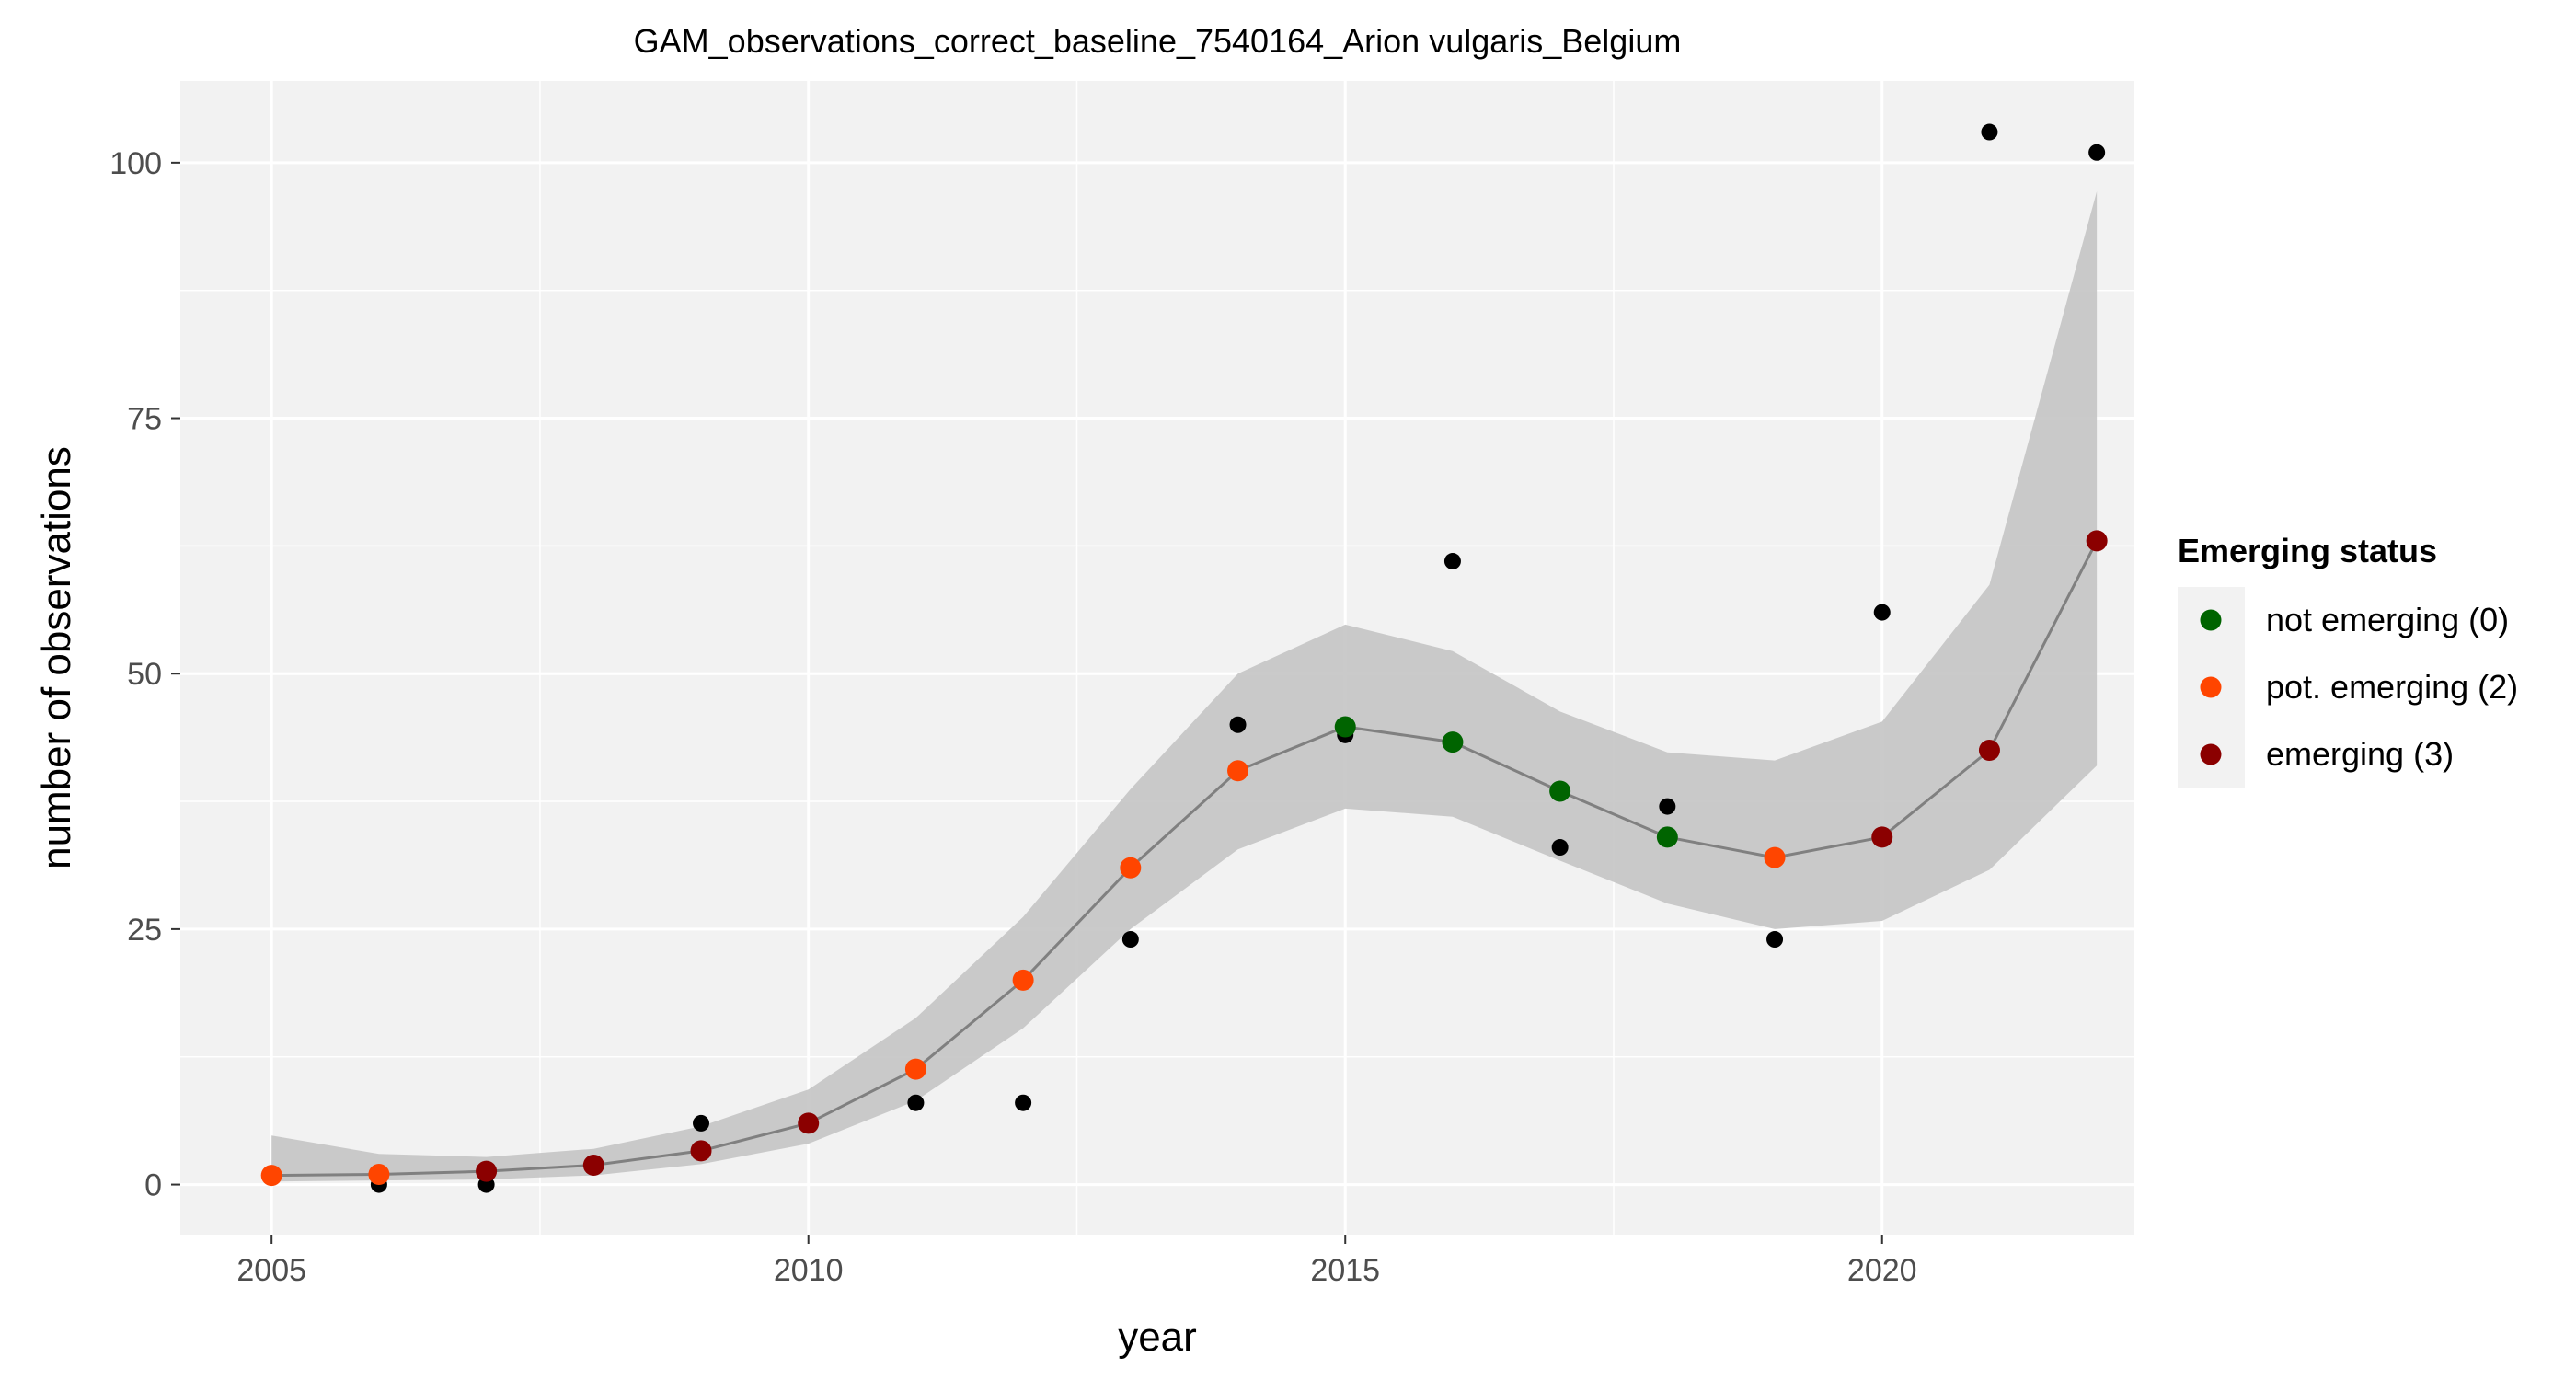 The width and height of the screenshot is (2576, 1380). What do you see at coordinates (2360, 754) in the screenshot?
I see `legend-label: emerging (3)` at bounding box center [2360, 754].